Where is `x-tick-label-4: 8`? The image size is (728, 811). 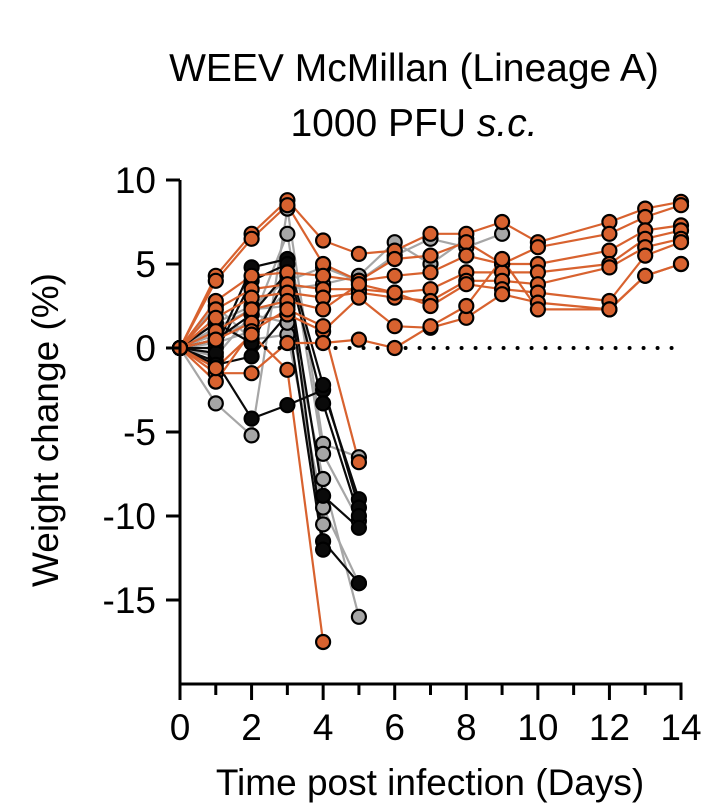 x-tick-label-4: 8 is located at coordinates (466, 727).